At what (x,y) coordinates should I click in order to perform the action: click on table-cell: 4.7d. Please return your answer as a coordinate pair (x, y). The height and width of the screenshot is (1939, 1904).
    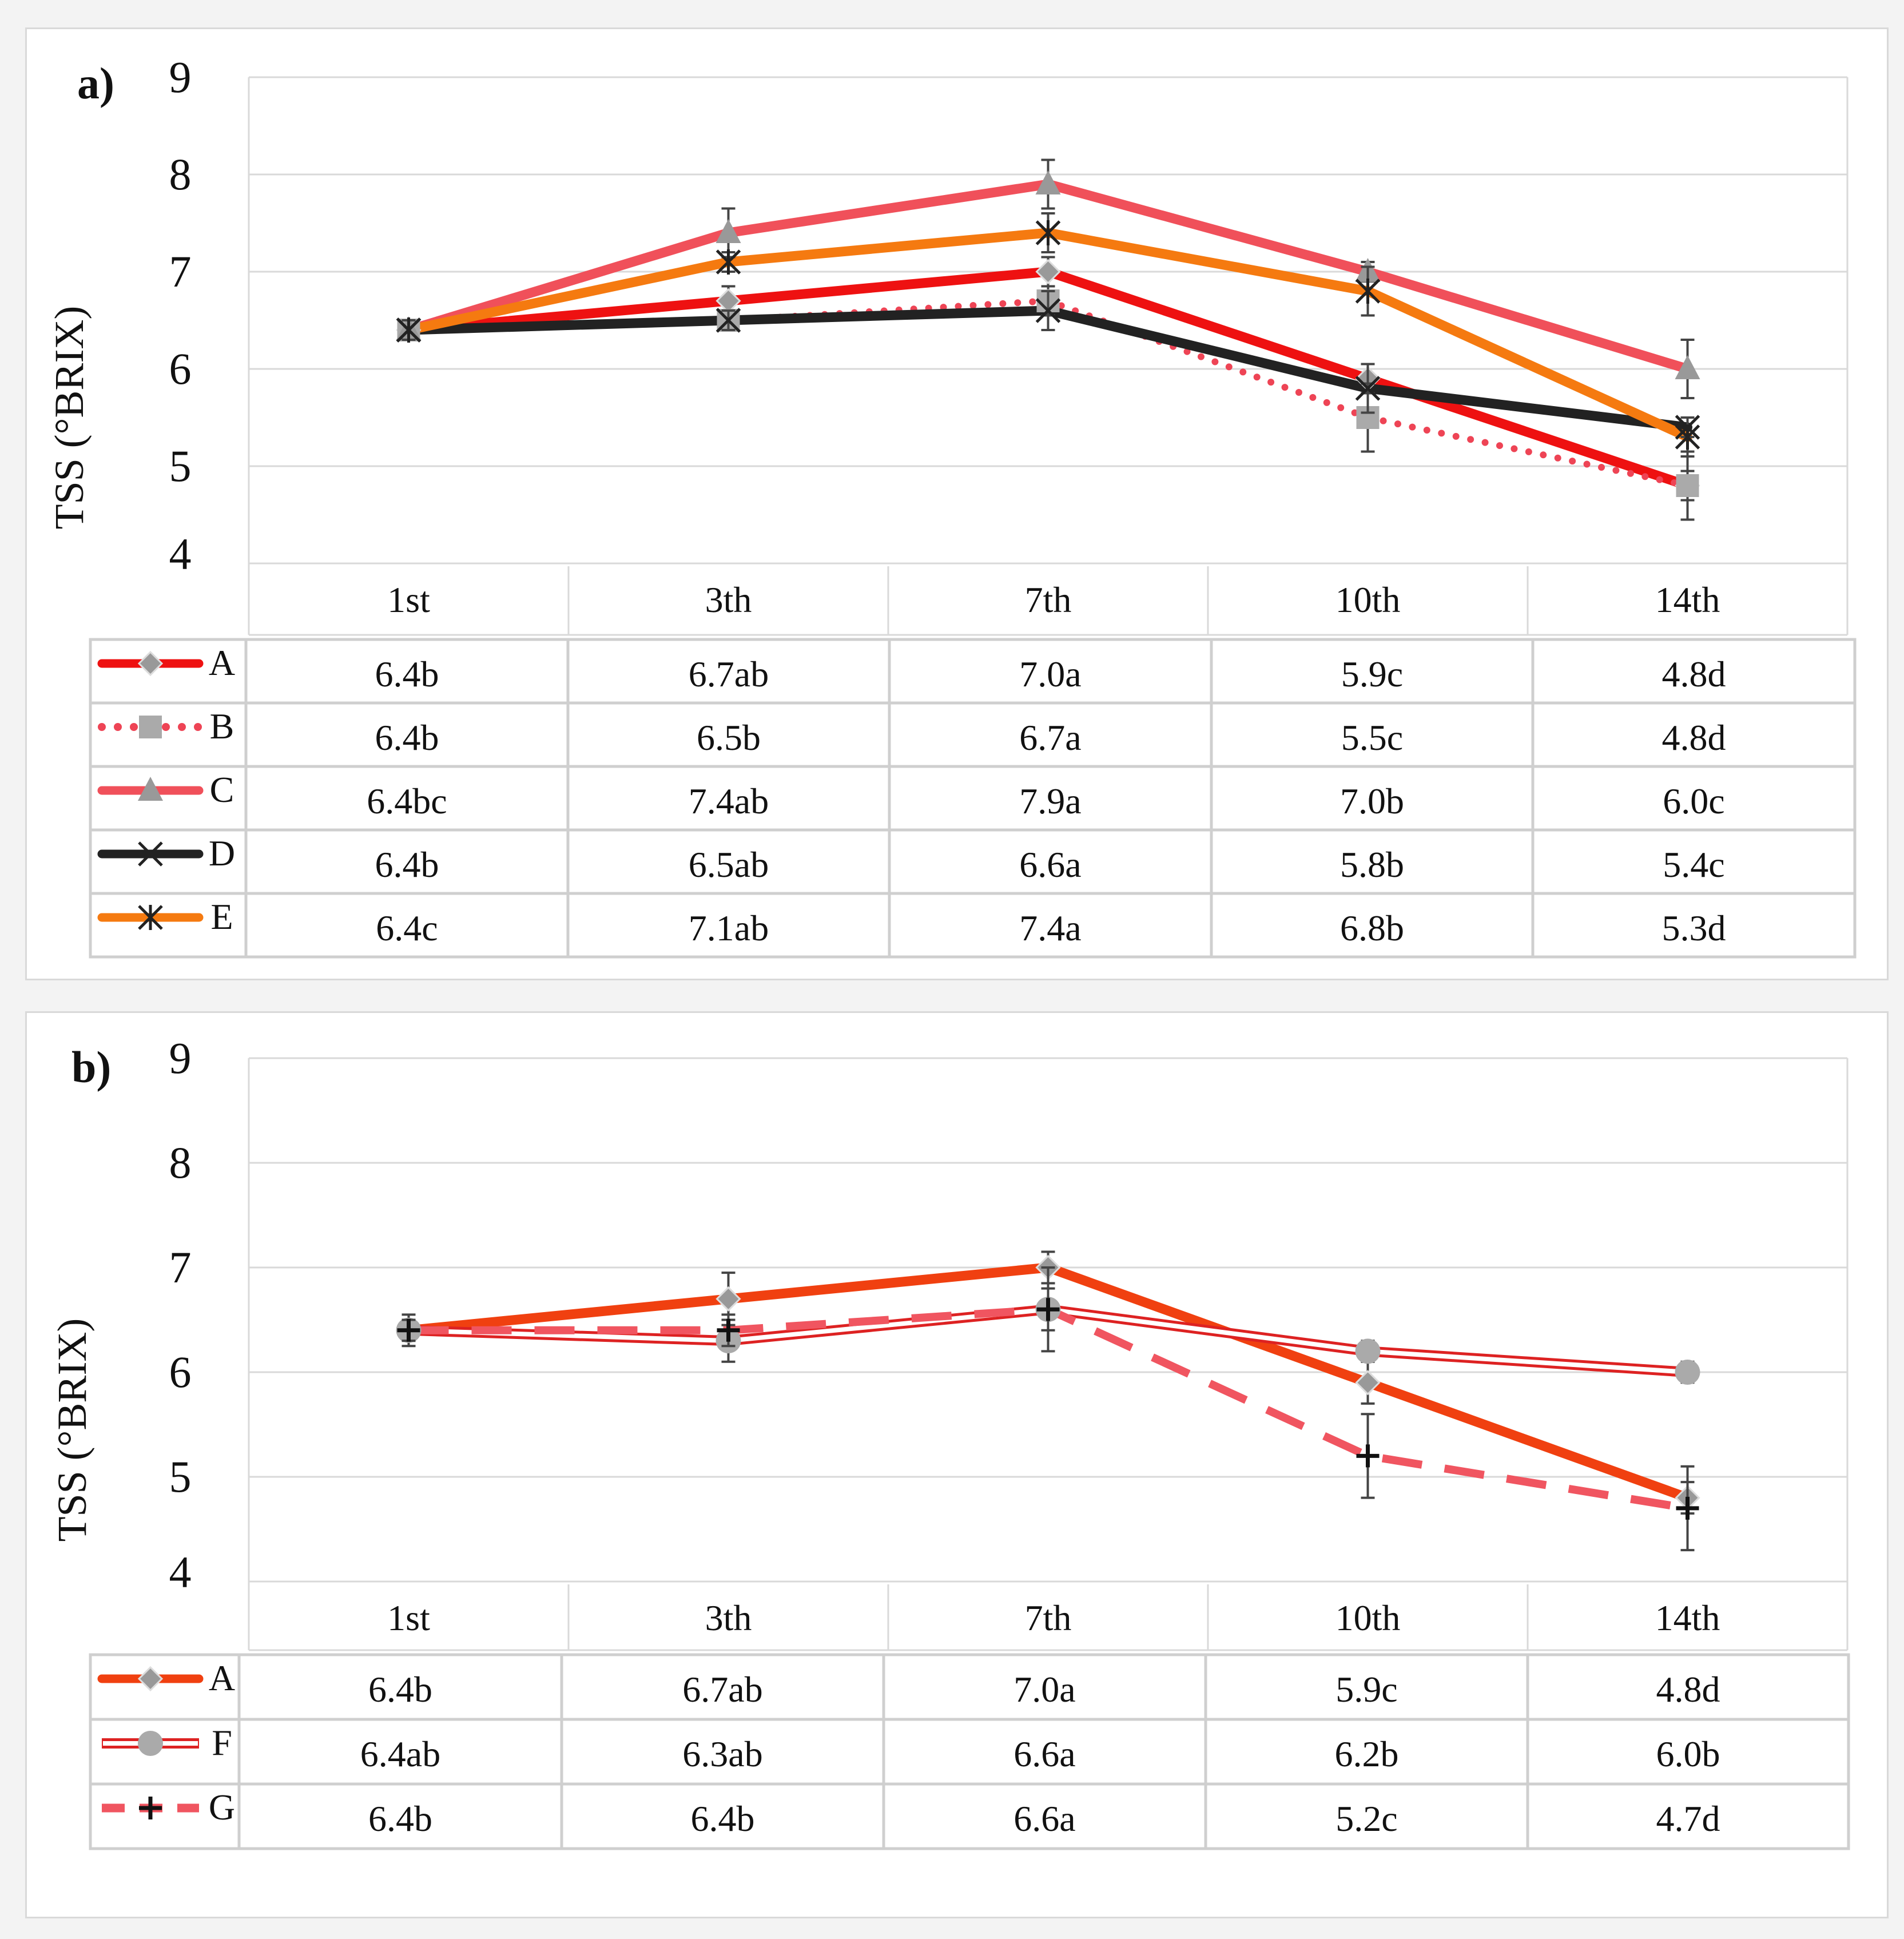
    Looking at the image, I should click on (1688, 1818).